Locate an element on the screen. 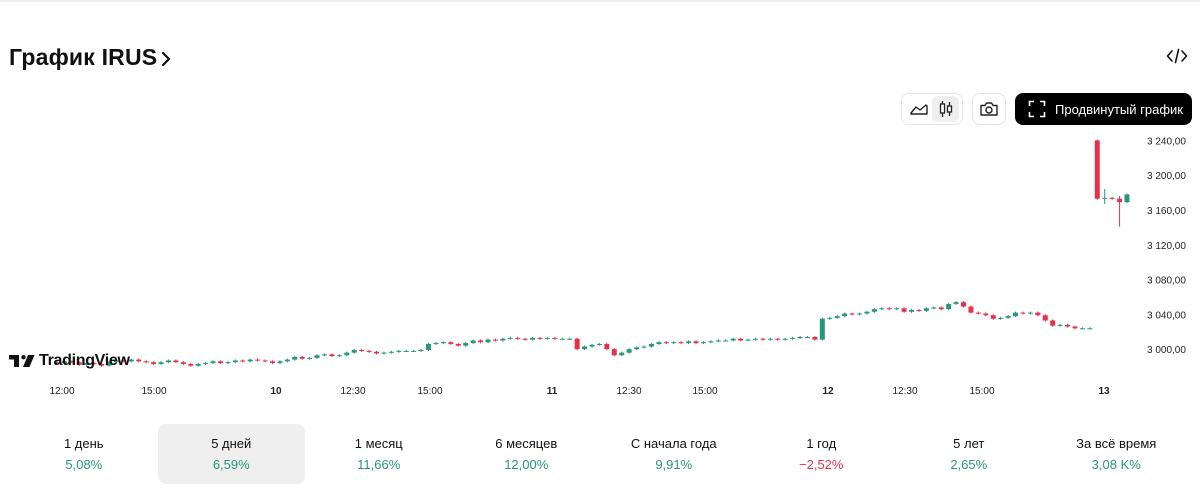 The height and width of the screenshot is (491, 1200). y-tick-label: 3 000,00 is located at coordinates (1166, 350).